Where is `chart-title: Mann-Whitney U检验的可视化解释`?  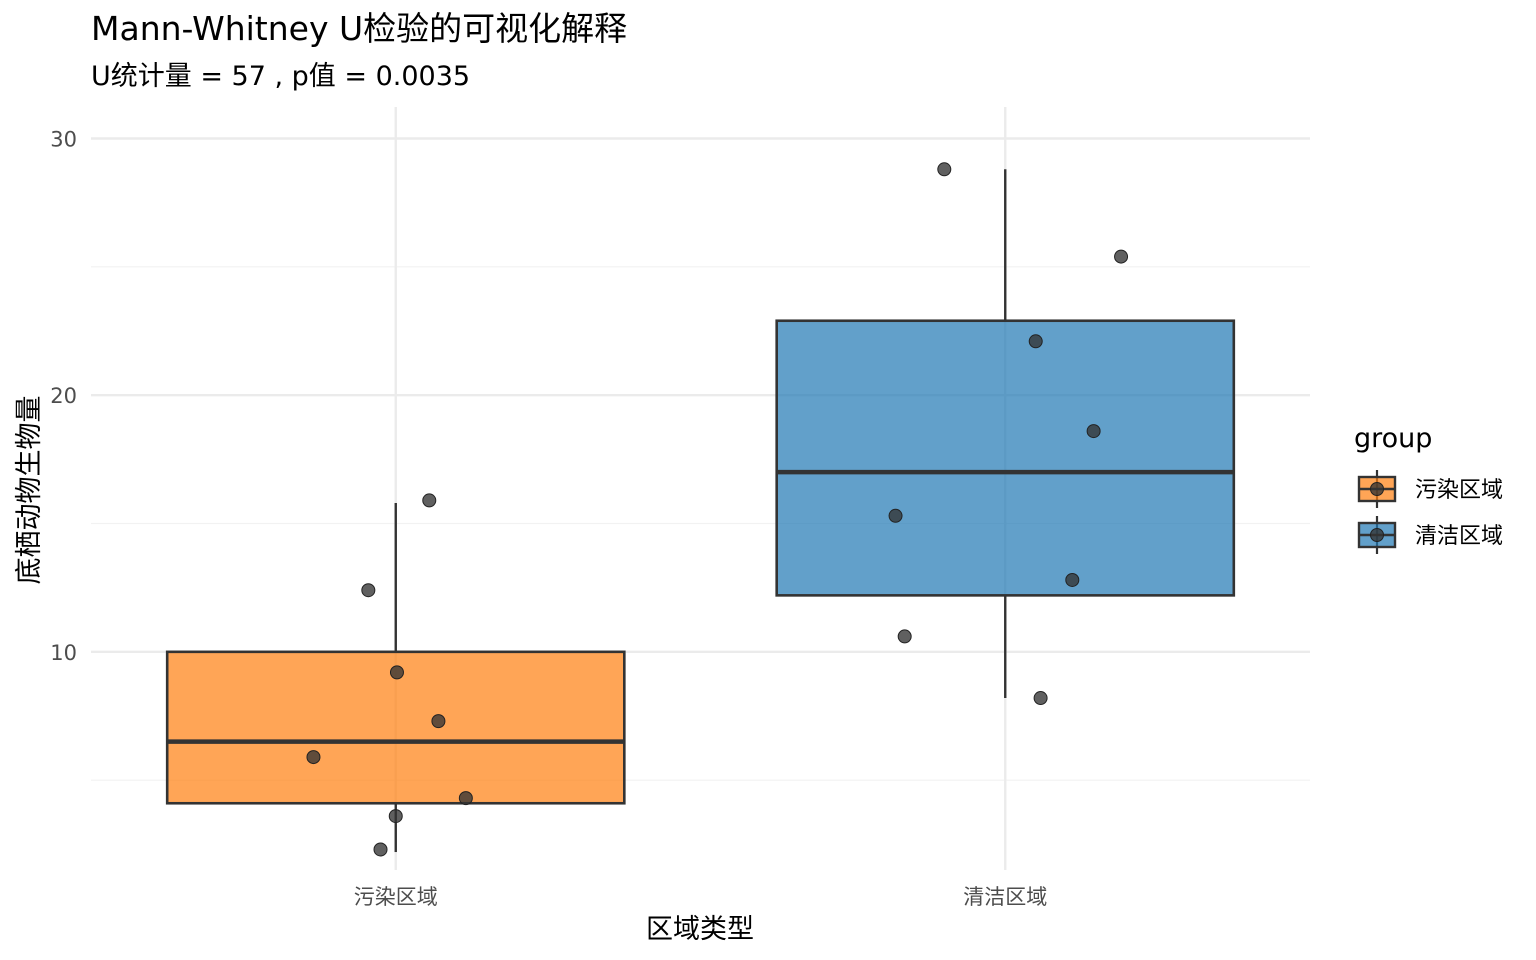
chart-title: Mann-Whitney U检验的可视化解释 is located at coordinates (359, 28).